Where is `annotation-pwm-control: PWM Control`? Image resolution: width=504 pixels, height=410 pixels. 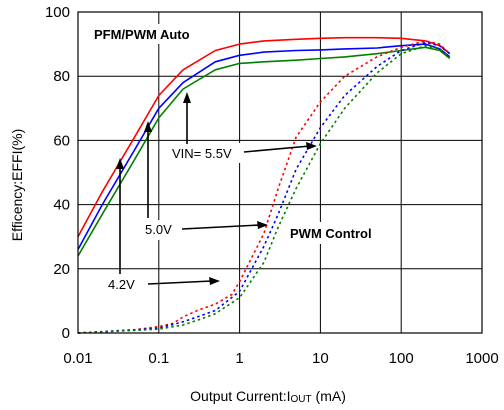
annotation-pwm-control: PWM Control is located at coordinates (331, 233).